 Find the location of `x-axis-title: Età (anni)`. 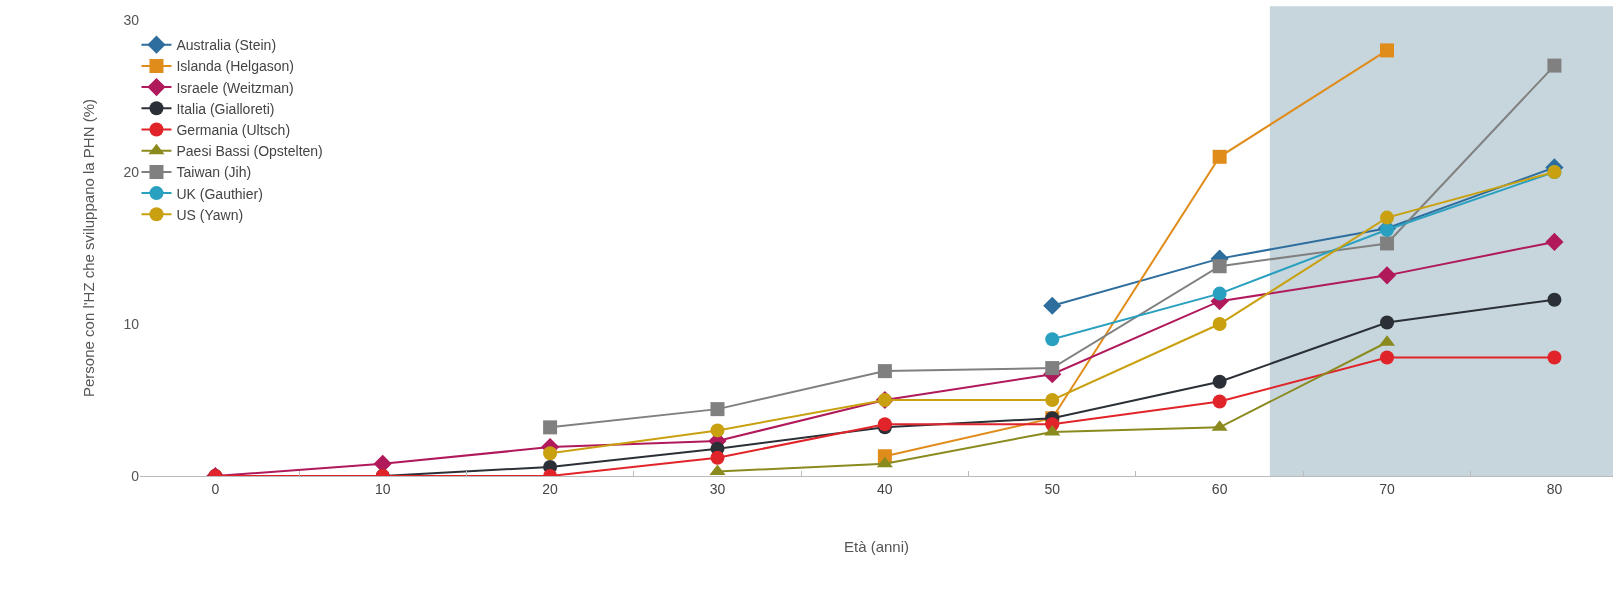

x-axis-title: Età (anni) is located at coordinates (876, 546).